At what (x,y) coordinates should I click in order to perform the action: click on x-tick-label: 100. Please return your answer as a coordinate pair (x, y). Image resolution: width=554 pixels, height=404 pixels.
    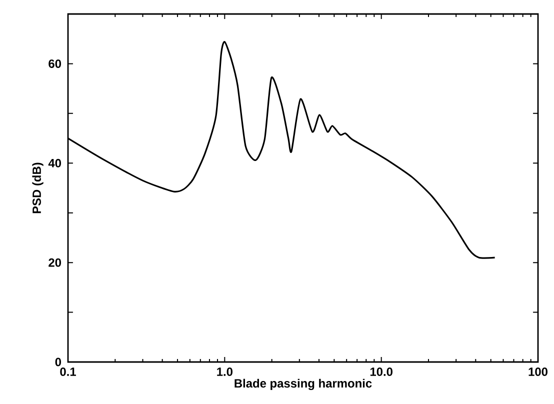
    Looking at the image, I should click on (538, 372).